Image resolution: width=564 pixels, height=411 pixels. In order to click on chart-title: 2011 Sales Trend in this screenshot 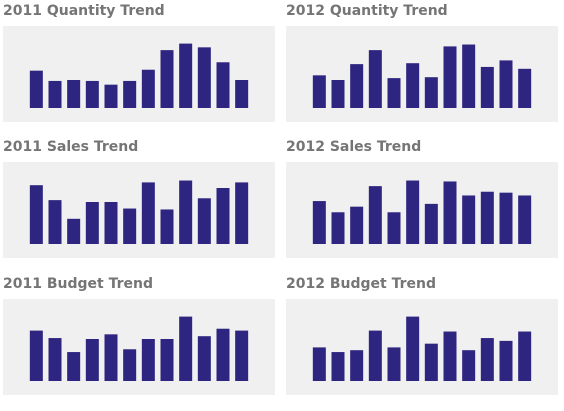, I will do `click(71, 147)`.